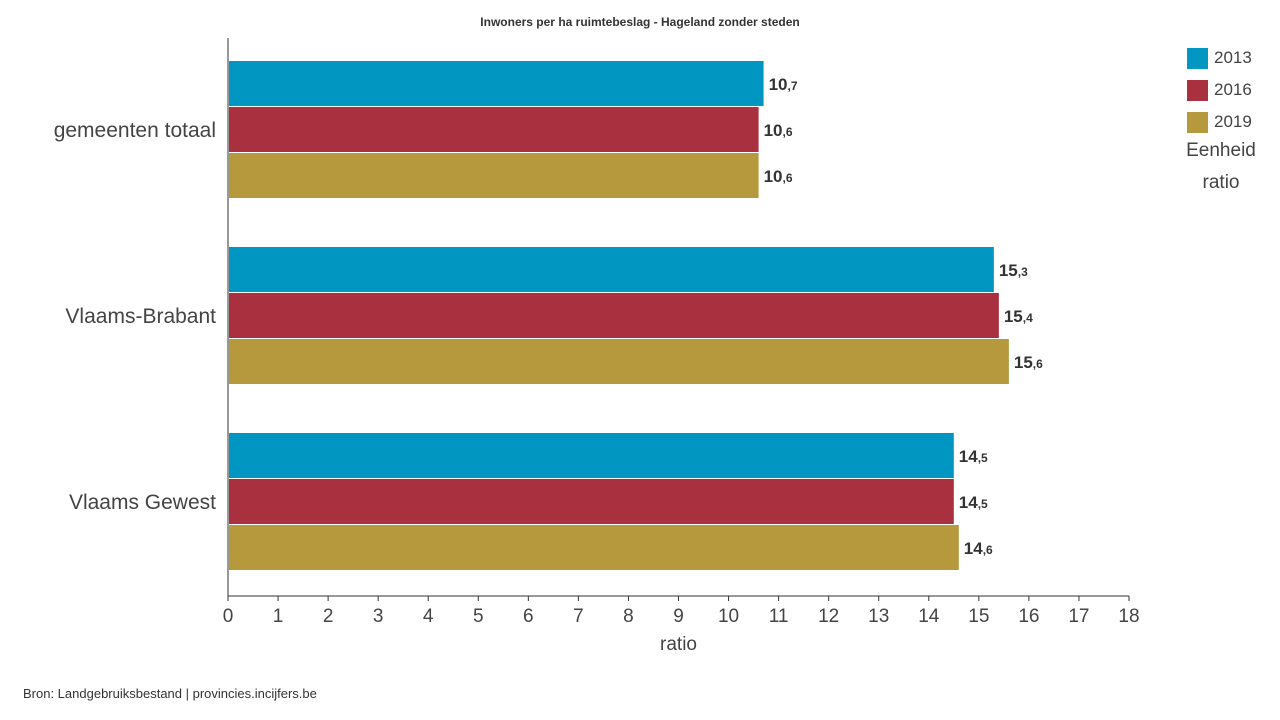 Image resolution: width=1280 pixels, height=720 pixels. Describe the element at coordinates (578, 616) in the screenshot. I see `x-tick-label: 7` at that location.